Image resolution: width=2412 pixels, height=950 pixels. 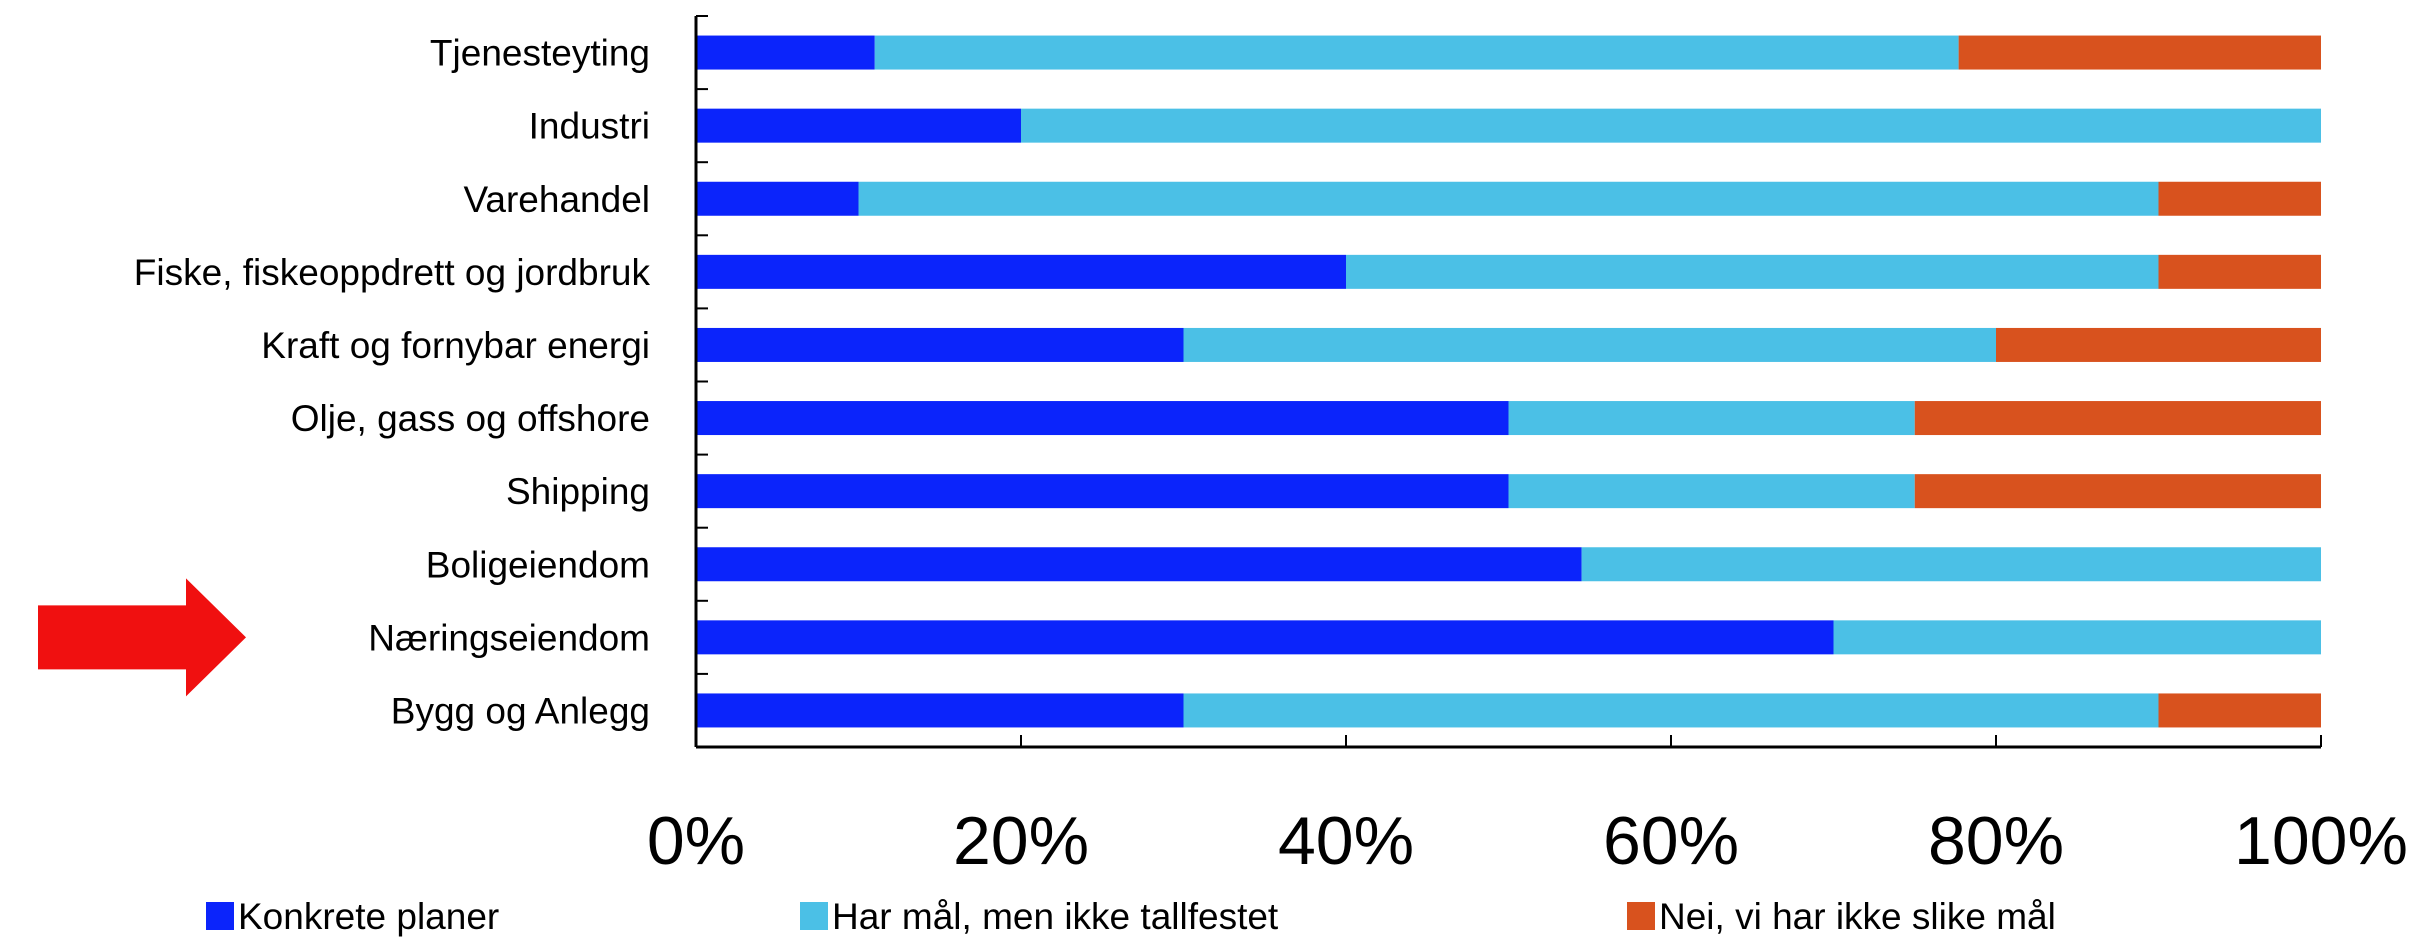 I want to click on bar-shipping-nei-vi-har-ikke-slike-mal, so click(x=2117, y=491).